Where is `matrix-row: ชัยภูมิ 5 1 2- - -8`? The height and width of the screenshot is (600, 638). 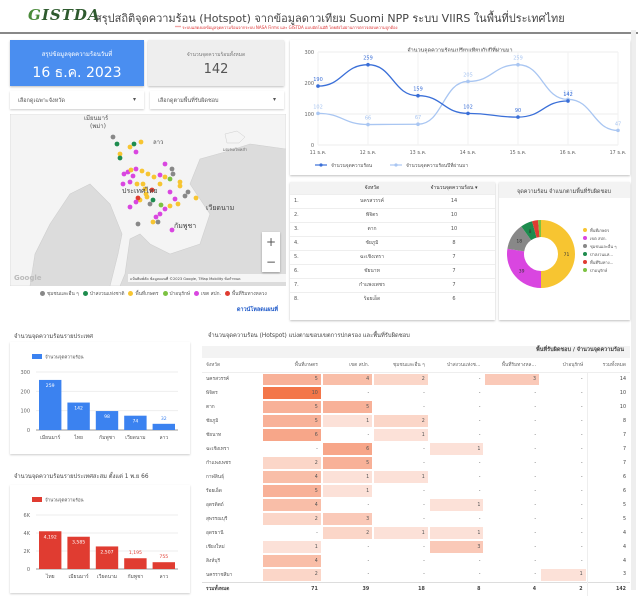
matrix-row: ชัยภูมิ 5 1 2- - -8 is located at coordinates (416, 421).